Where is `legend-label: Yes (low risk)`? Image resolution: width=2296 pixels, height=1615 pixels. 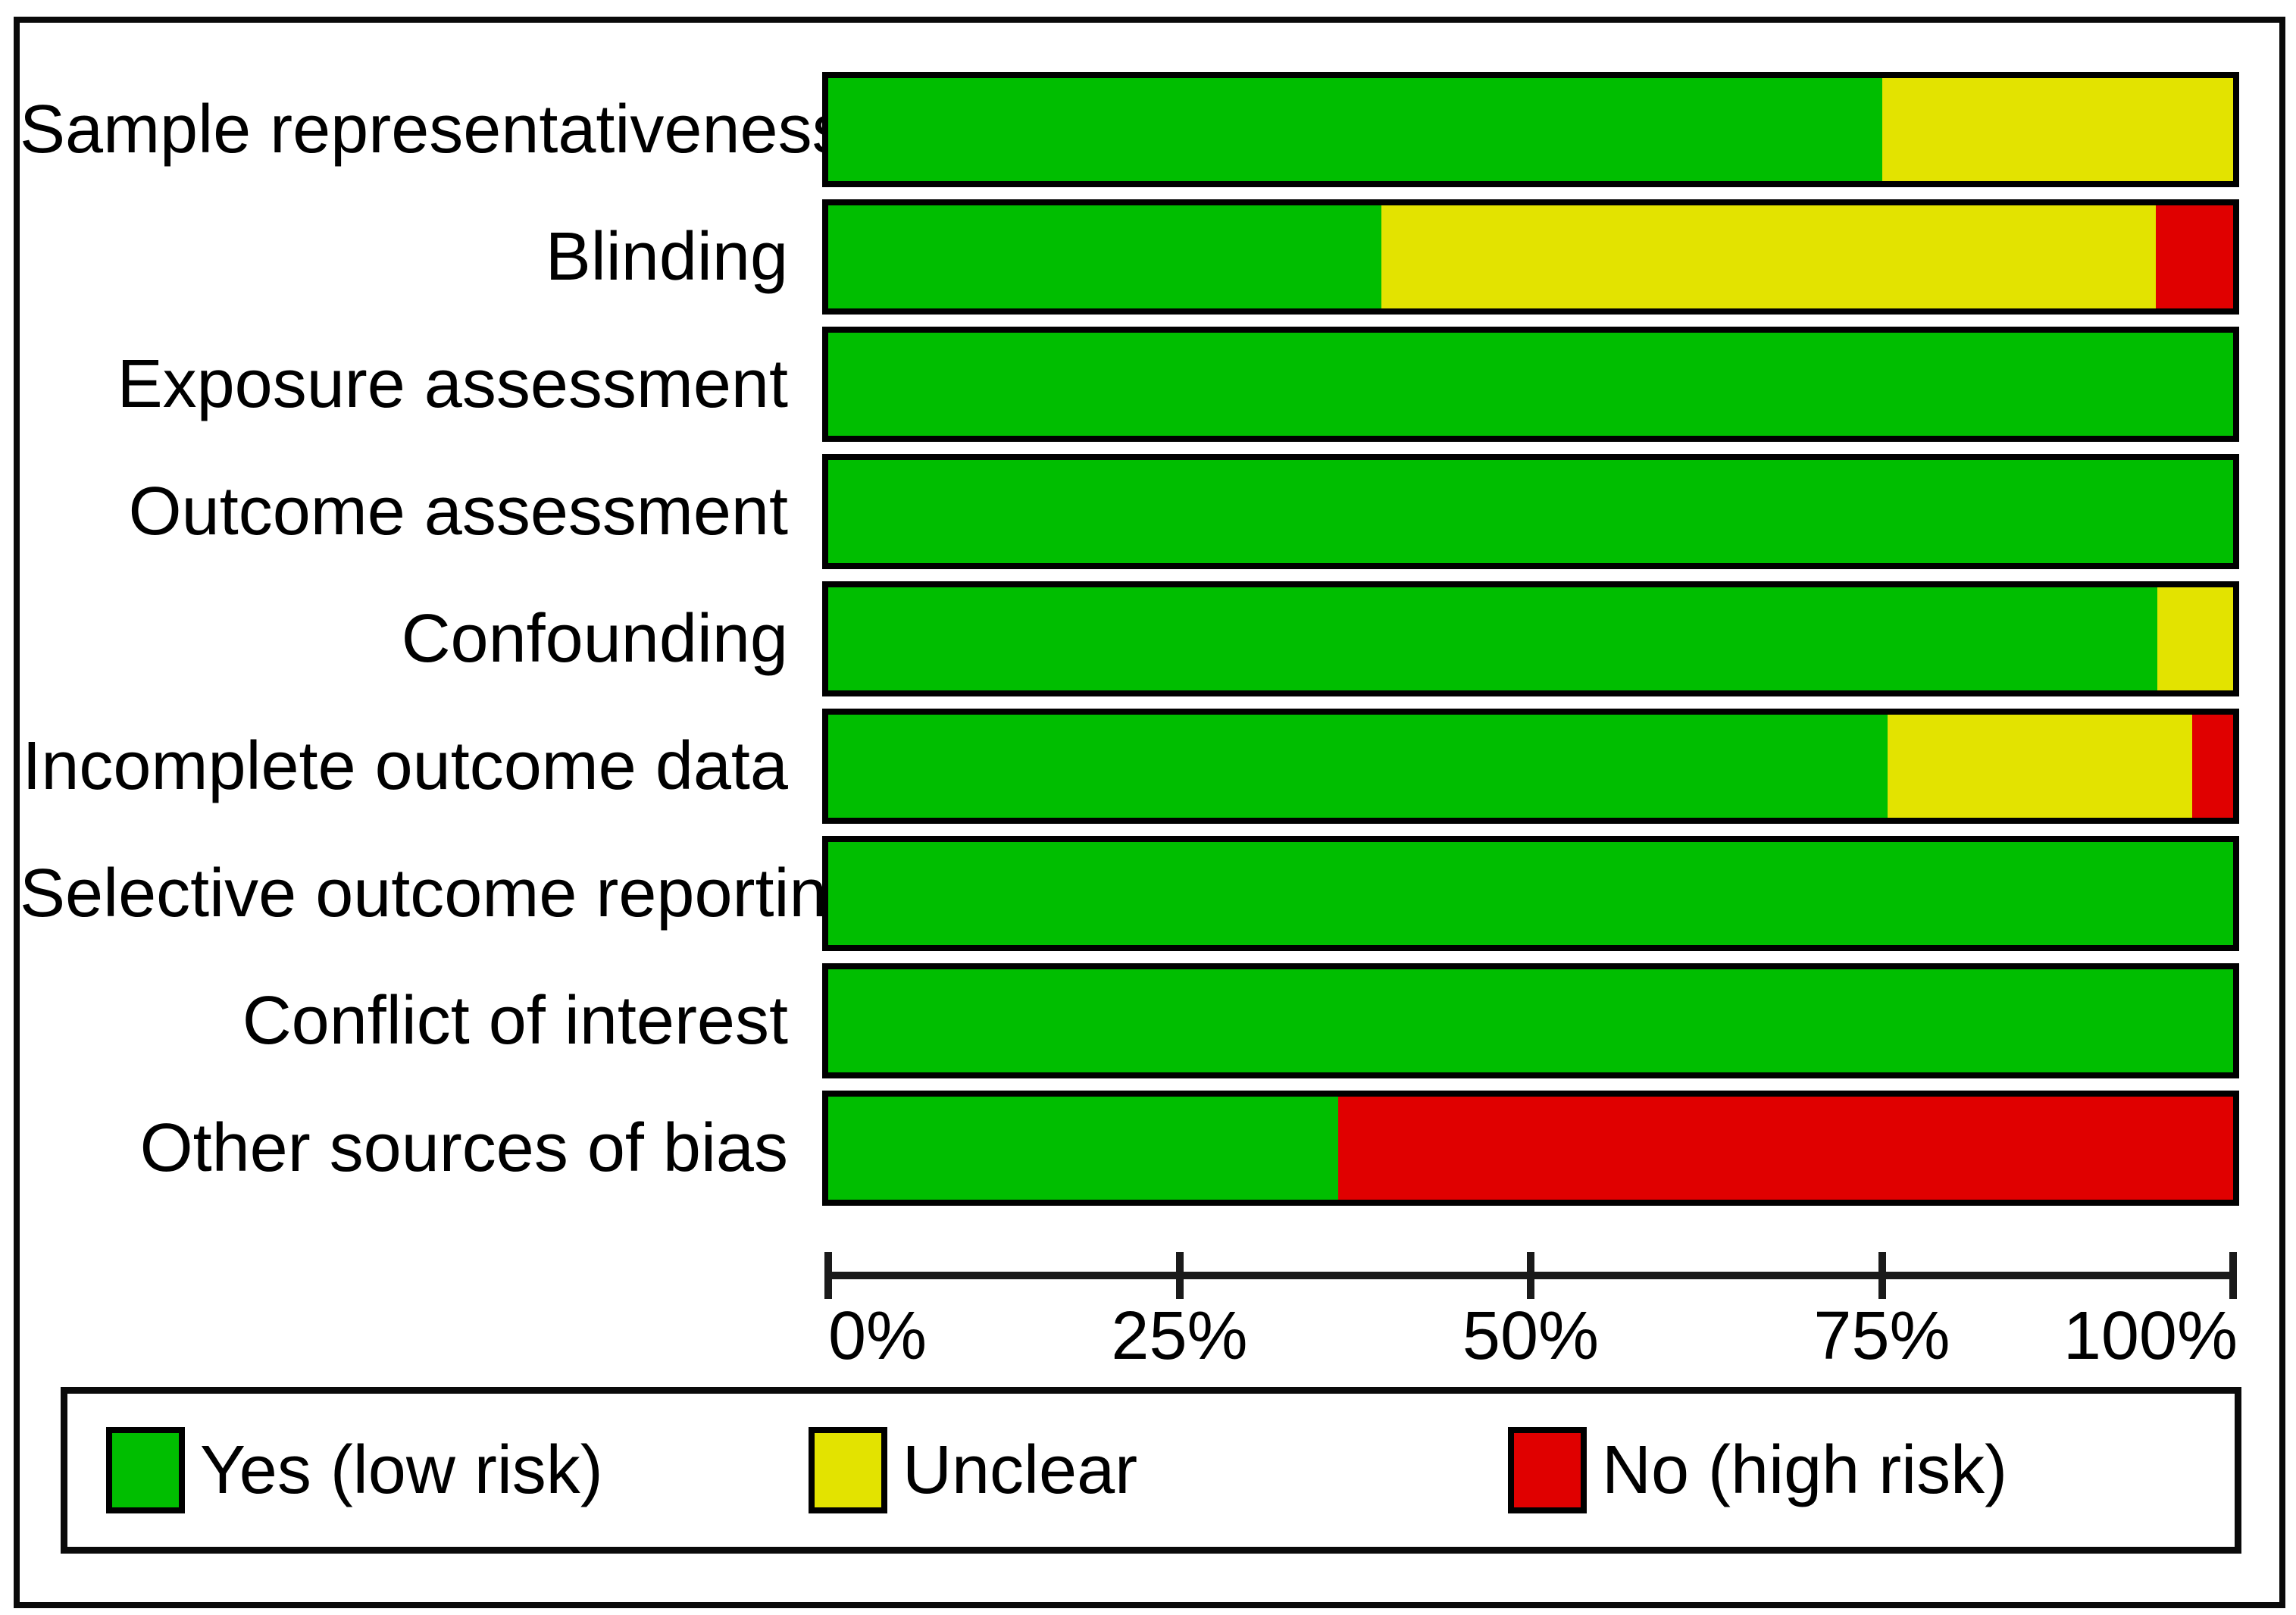 legend-label: Yes (low risk) is located at coordinates (402, 1470).